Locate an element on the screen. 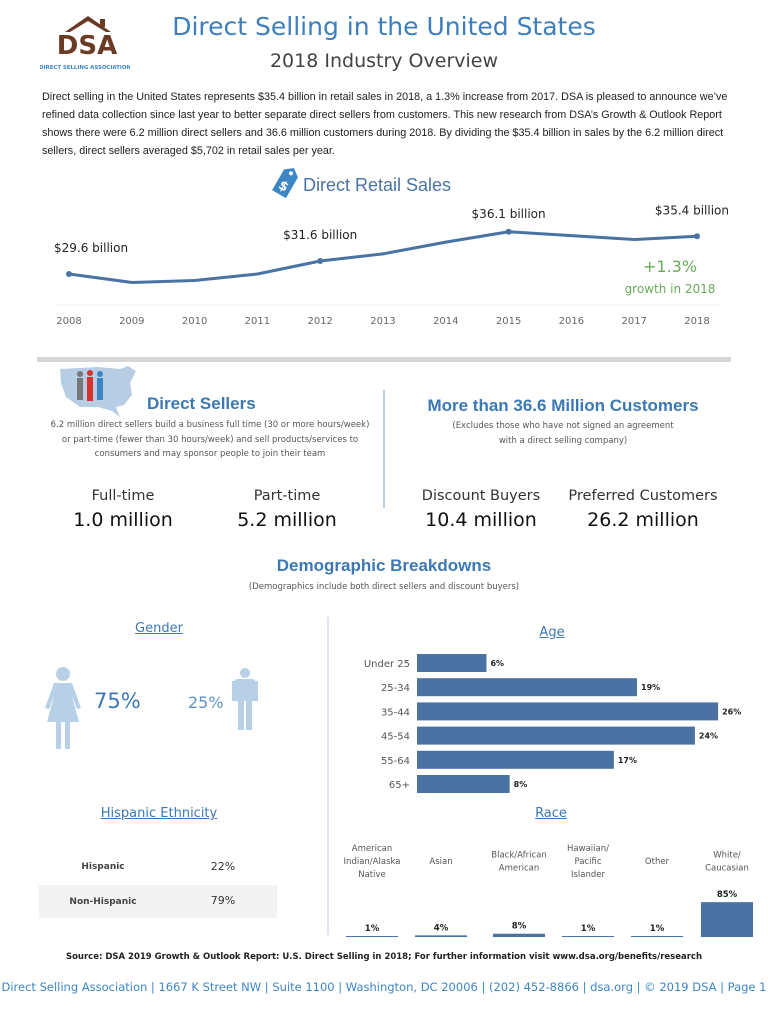  page-title: Direct Selling in the United States is located at coordinates (384, 26).